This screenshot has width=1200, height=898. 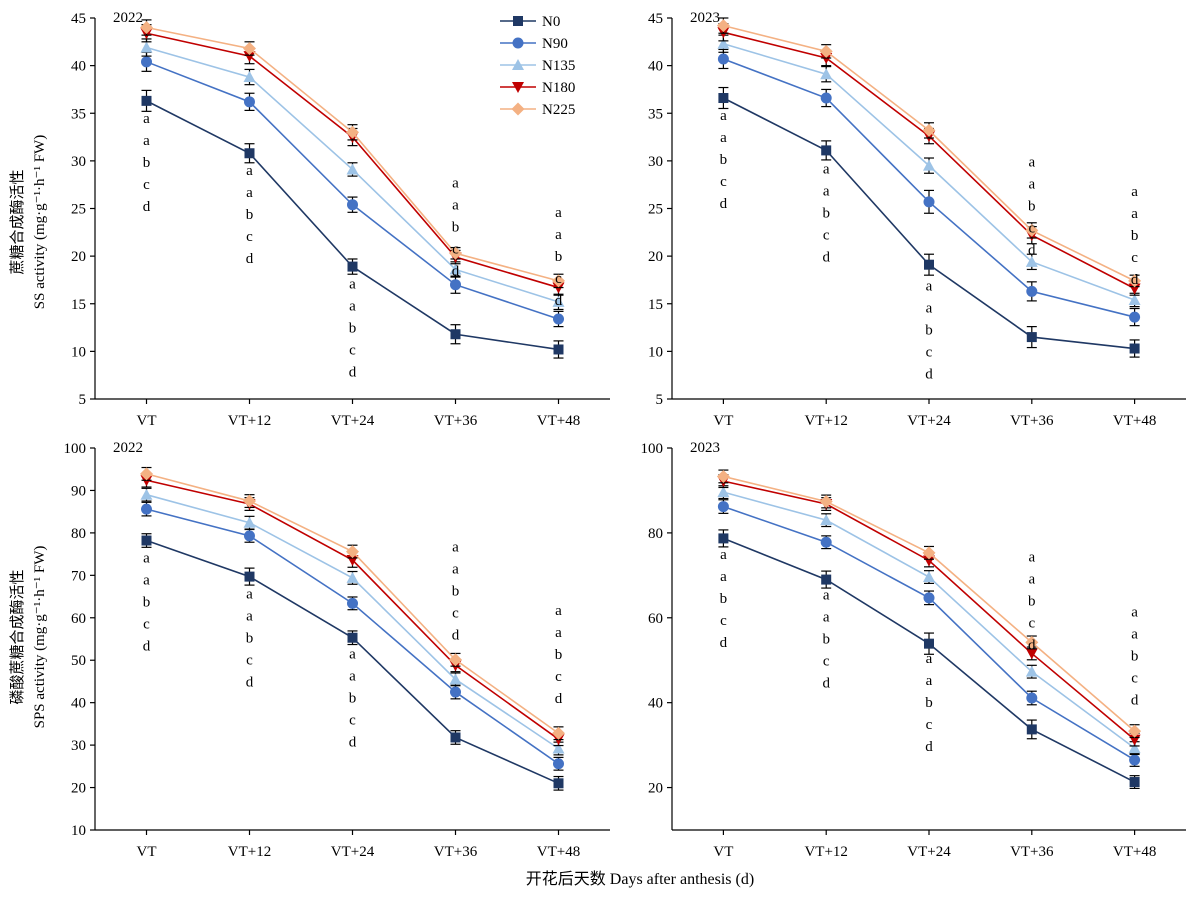 I want to click on legend: N0 N90 N135 N180 N225, so click(x=537, y=66).